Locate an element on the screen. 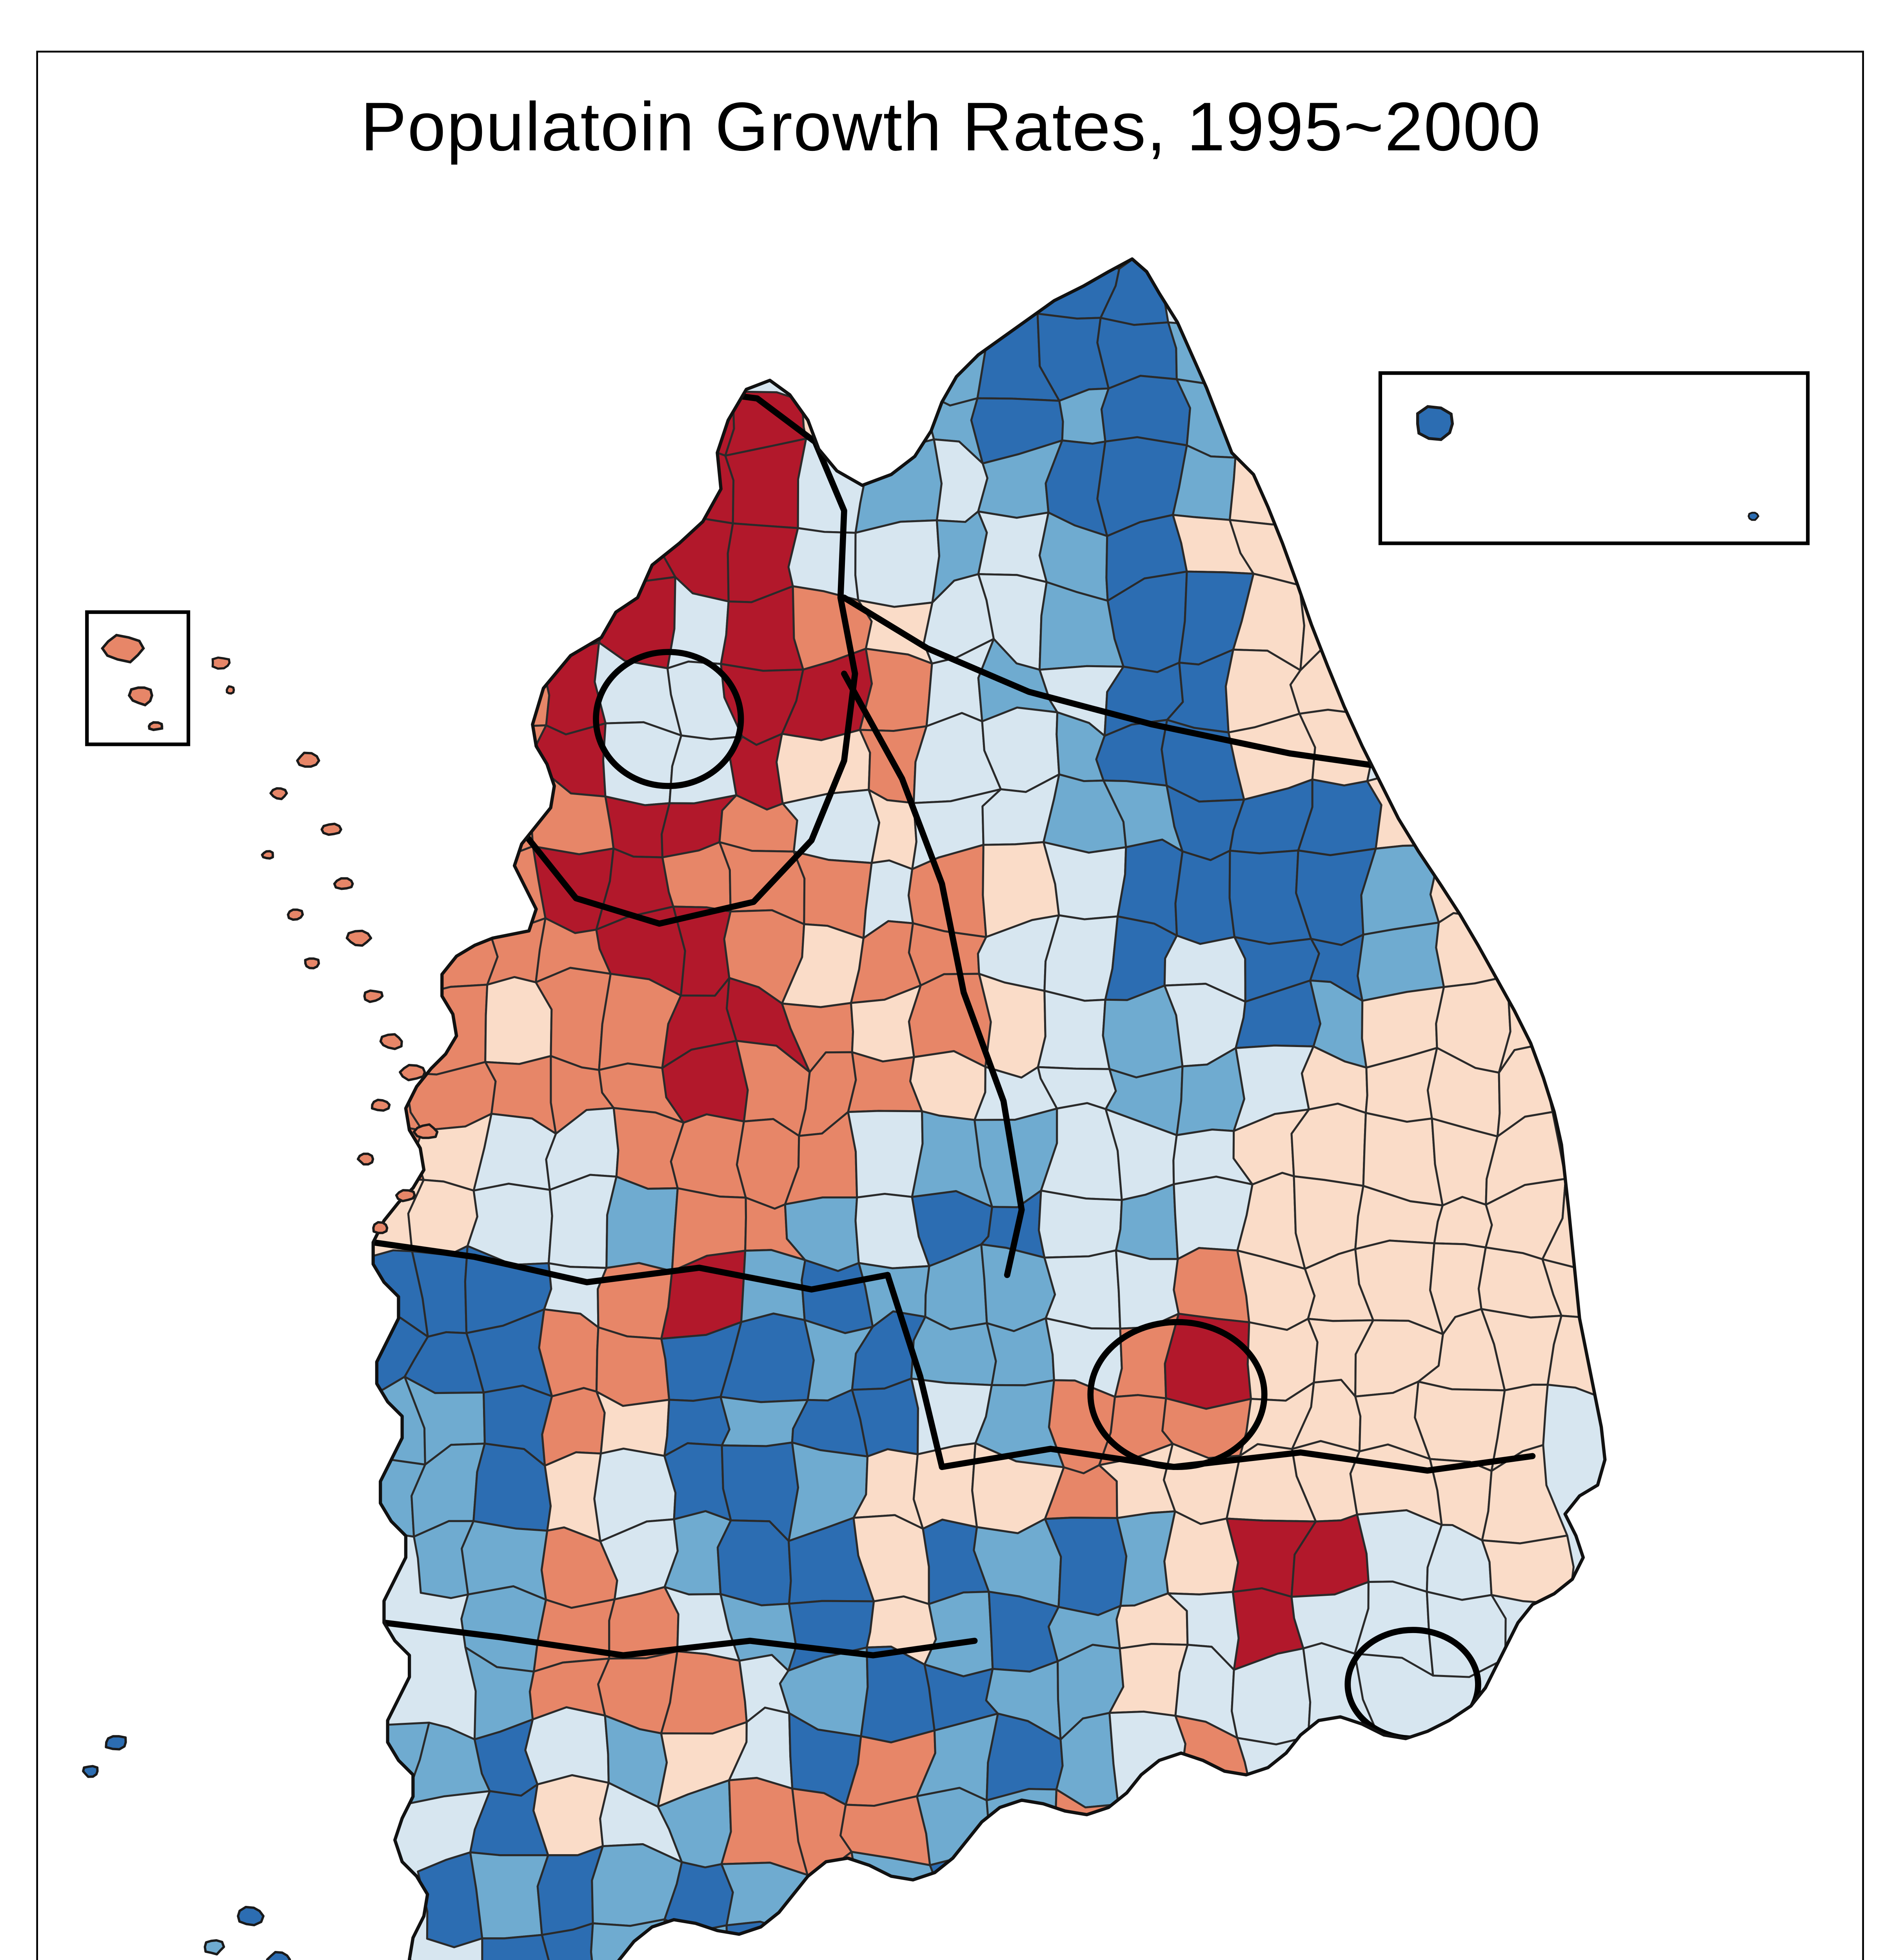 The image size is (1902, 1960). ulleungdo-island is located at coordinates (1435, 423).